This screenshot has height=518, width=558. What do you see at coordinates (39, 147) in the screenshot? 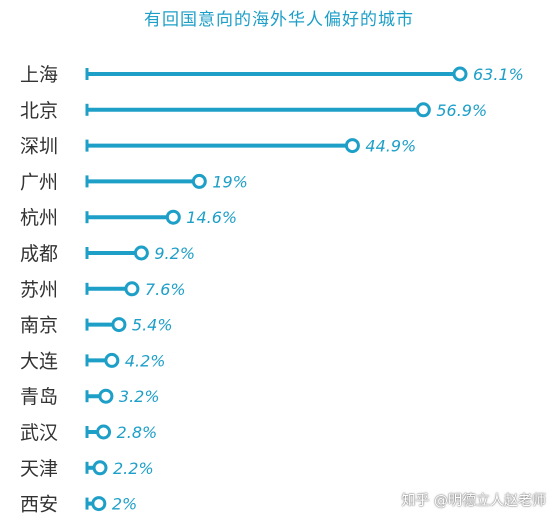
I see `category-label: 深圳` at bounding box center [39, 147].